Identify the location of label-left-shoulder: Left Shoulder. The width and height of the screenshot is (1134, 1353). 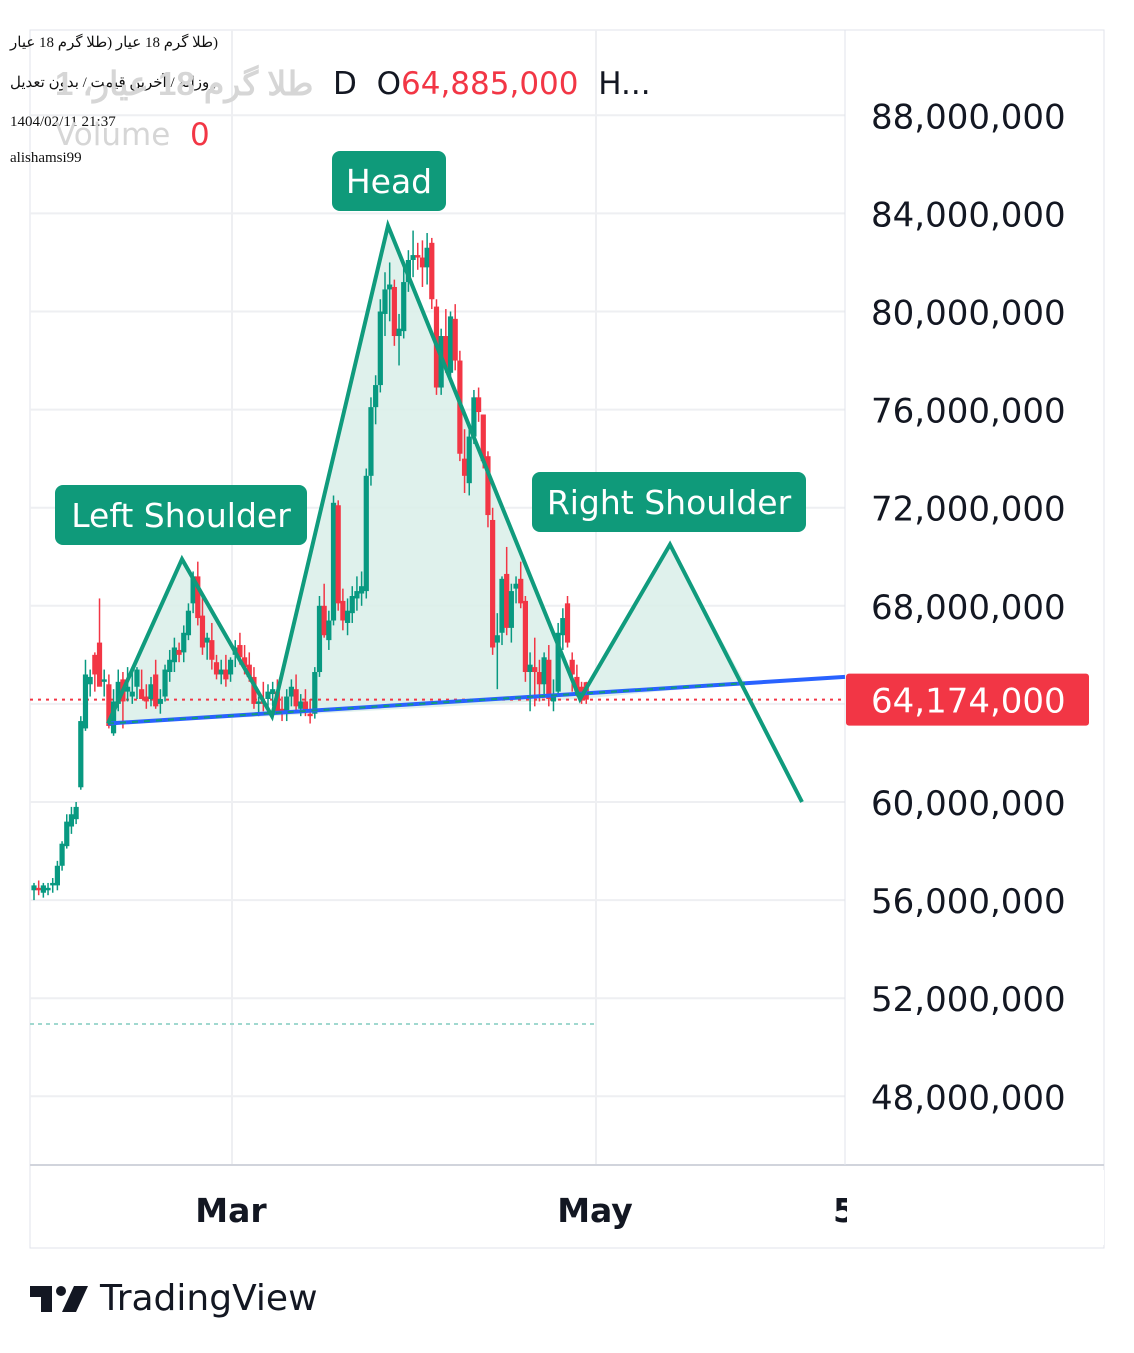
(181, 515).